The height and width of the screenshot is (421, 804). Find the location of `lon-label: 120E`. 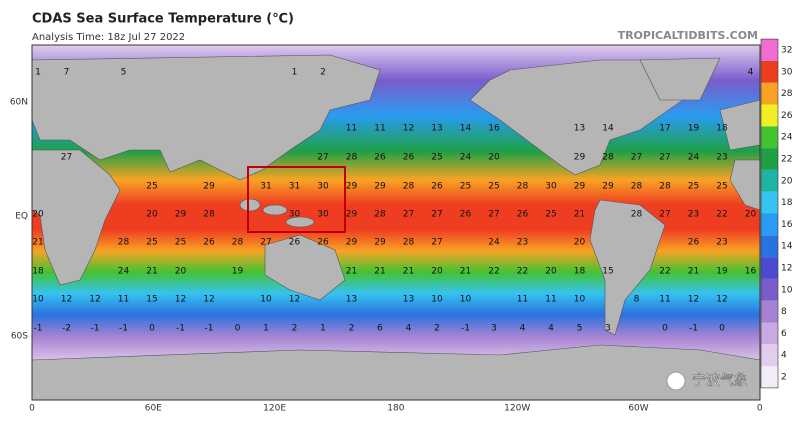

lon-label: 120E is located at coordinates (274, 409).